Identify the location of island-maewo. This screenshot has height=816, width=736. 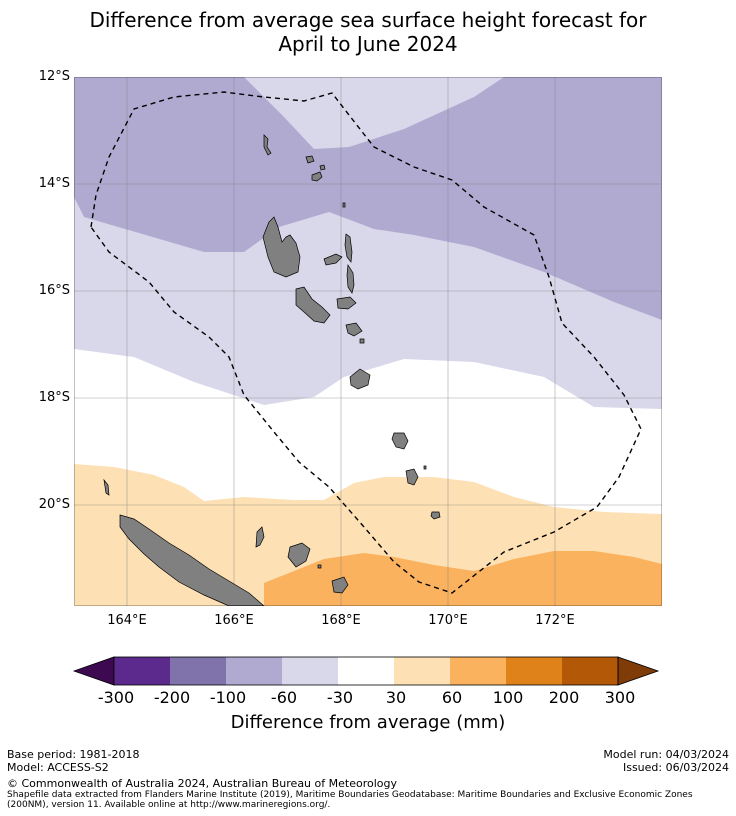
(348, 248).